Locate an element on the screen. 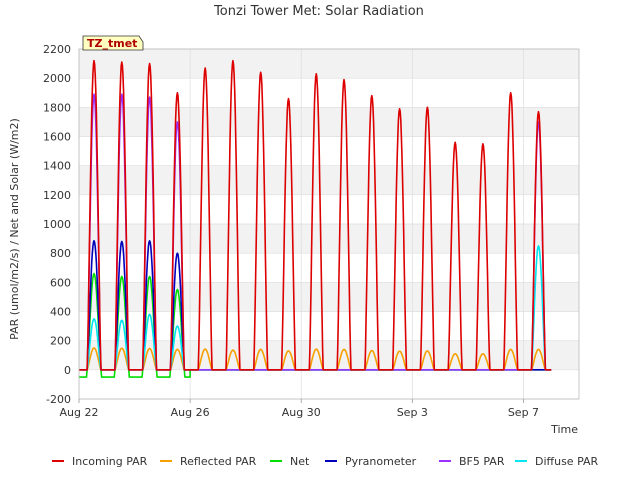 The width and height of the screenshot is (640, 480). chart-title: Tonzi Tower Met: Solar Radiation is located at coordinates (318, 11).